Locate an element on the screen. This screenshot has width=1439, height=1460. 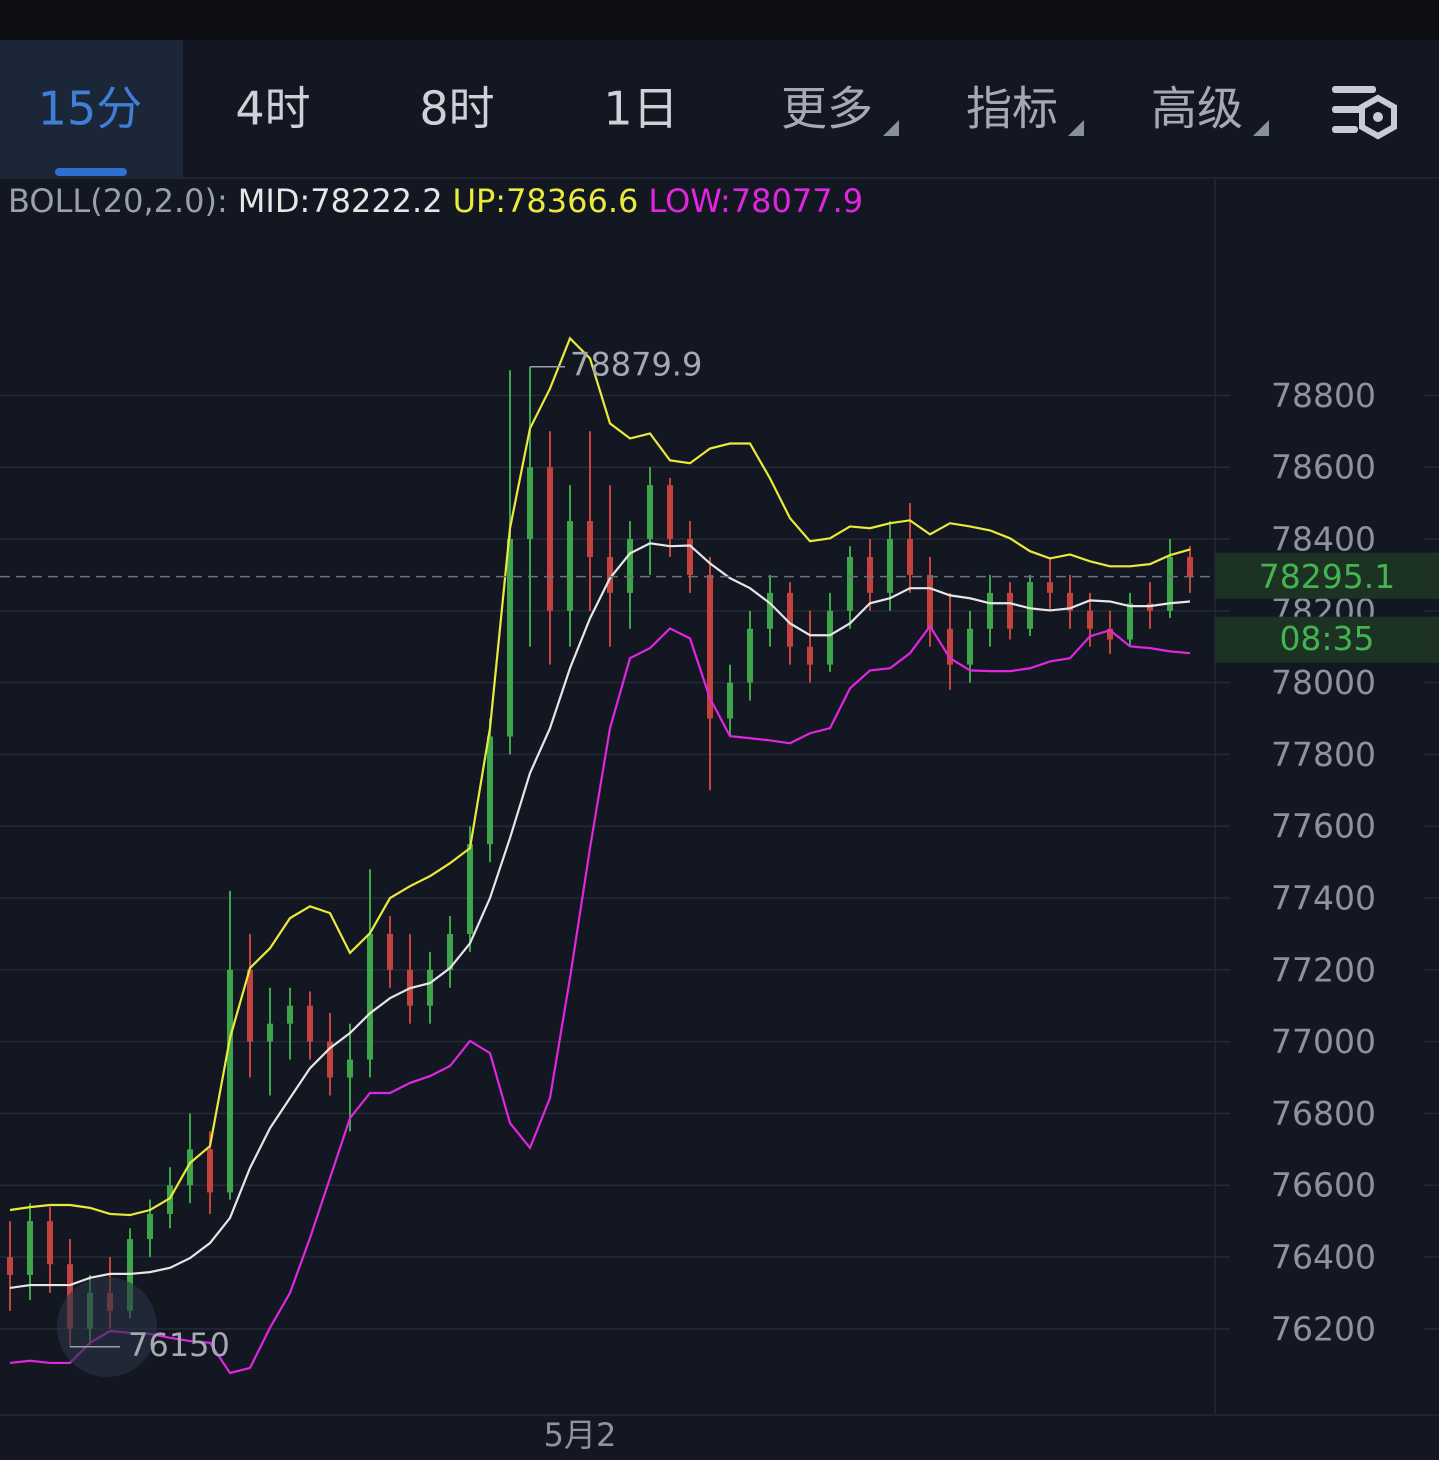
price-box is located at coordinates (1327, 575).